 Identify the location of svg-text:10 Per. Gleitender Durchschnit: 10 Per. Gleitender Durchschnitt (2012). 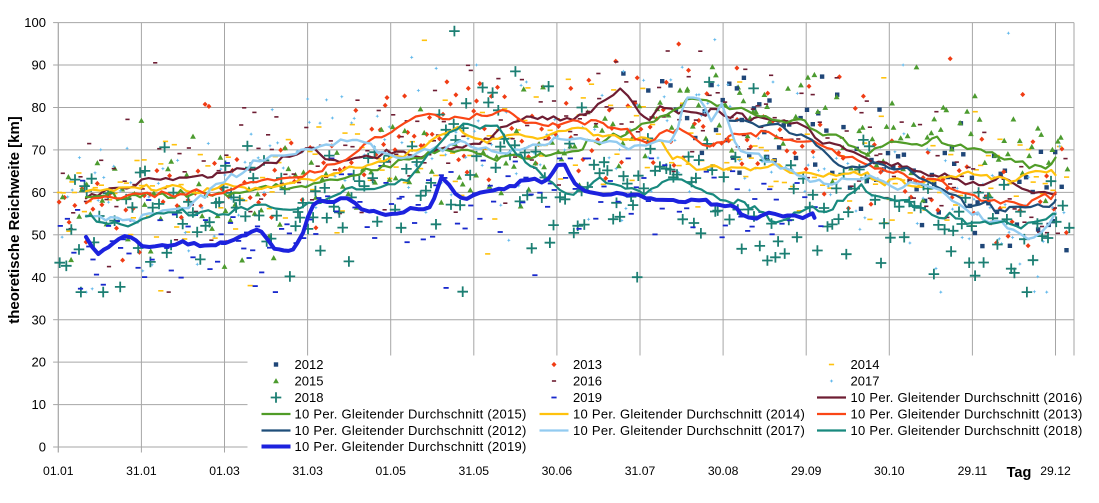
(411, 430).